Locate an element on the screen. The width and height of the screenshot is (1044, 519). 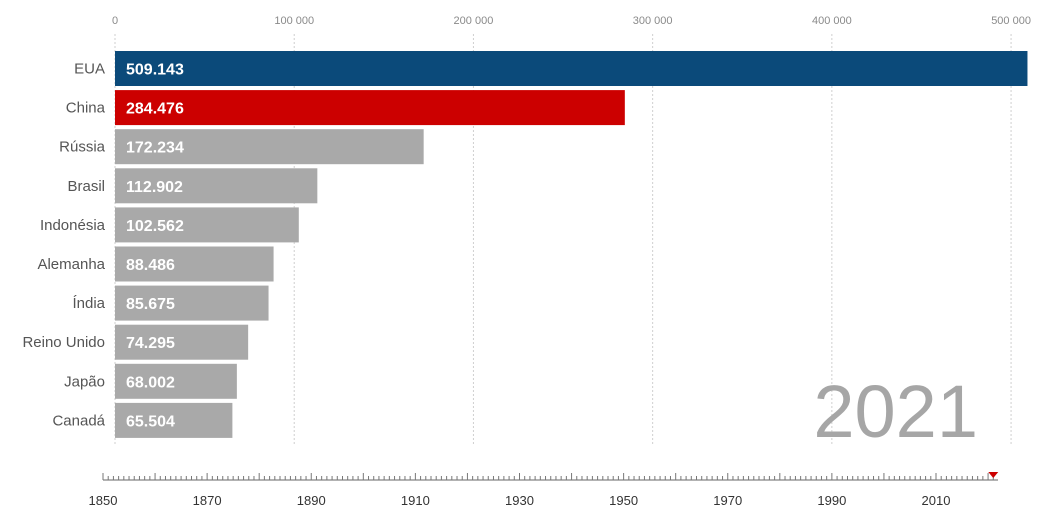
current-year-label: 2021 is located at coordinates (895, 411).